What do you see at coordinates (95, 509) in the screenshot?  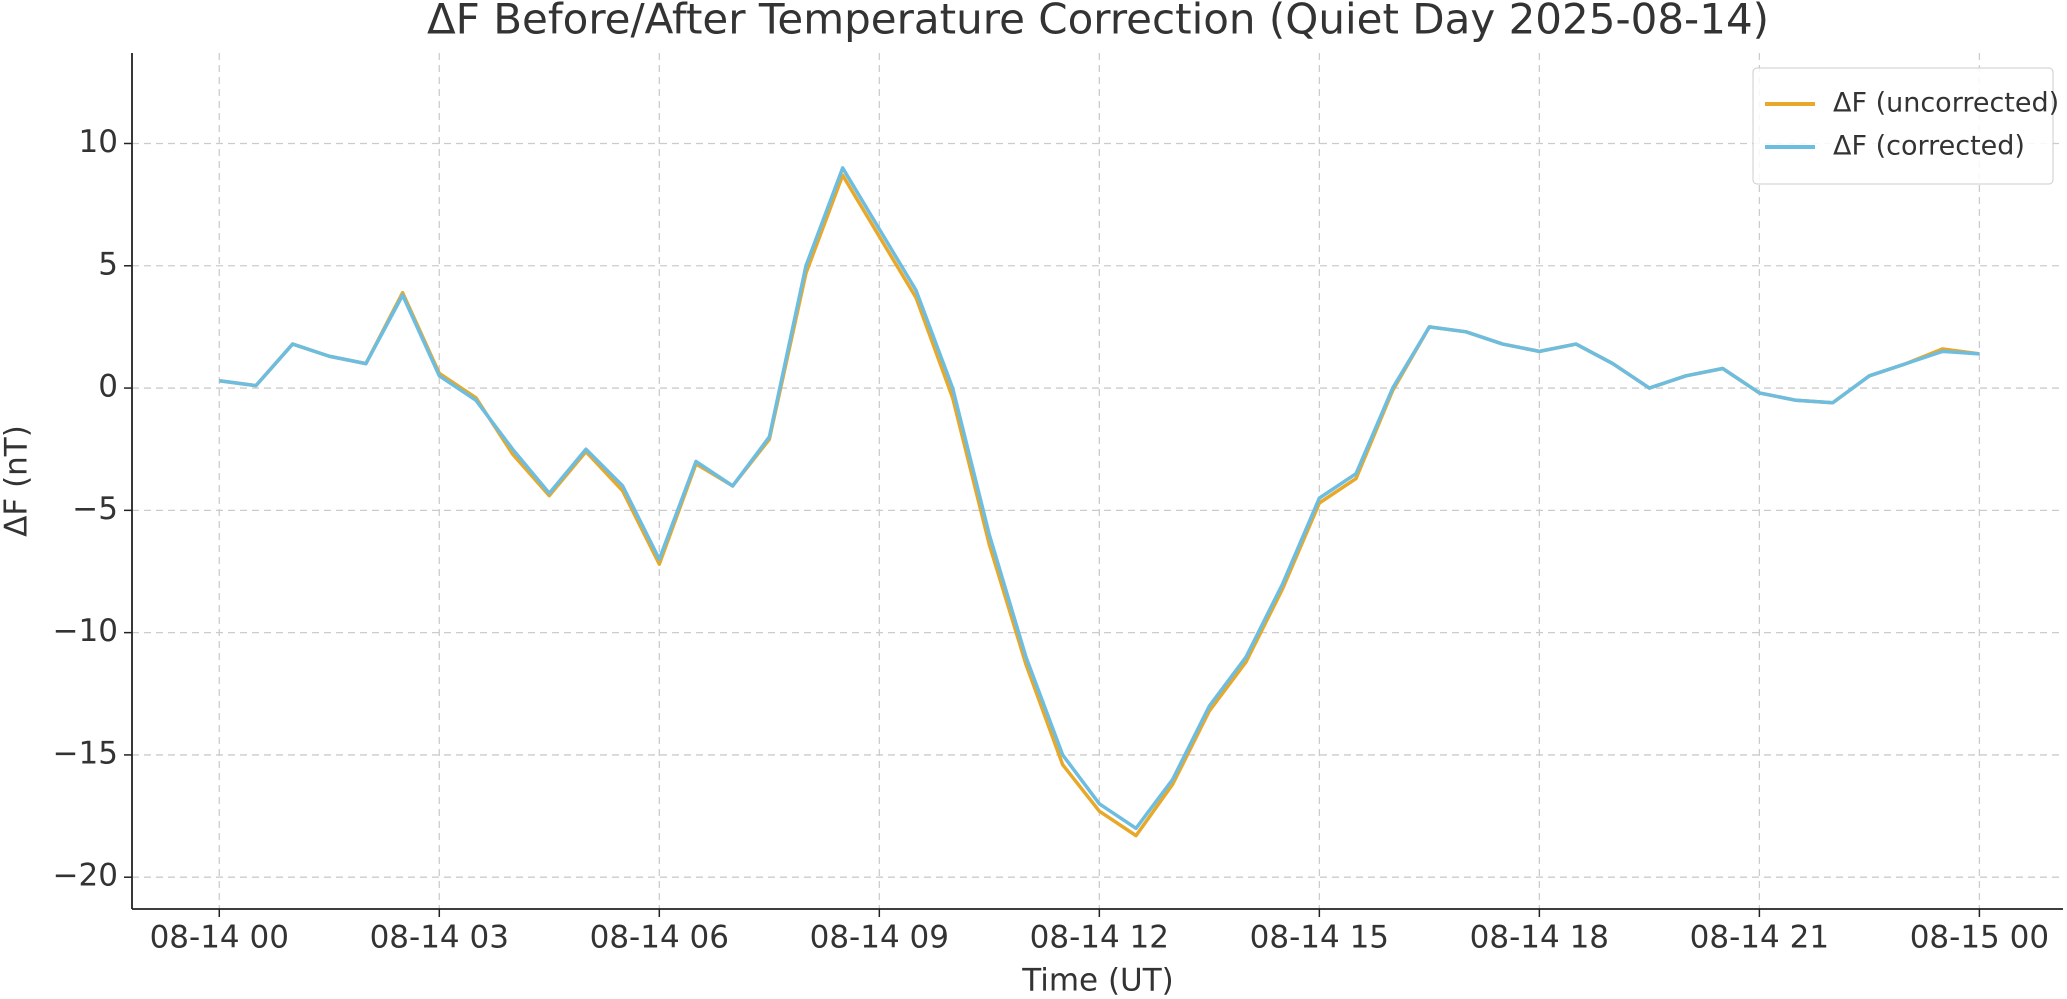 I see `y-tick-label: −5` at bounding box center [95, 509].